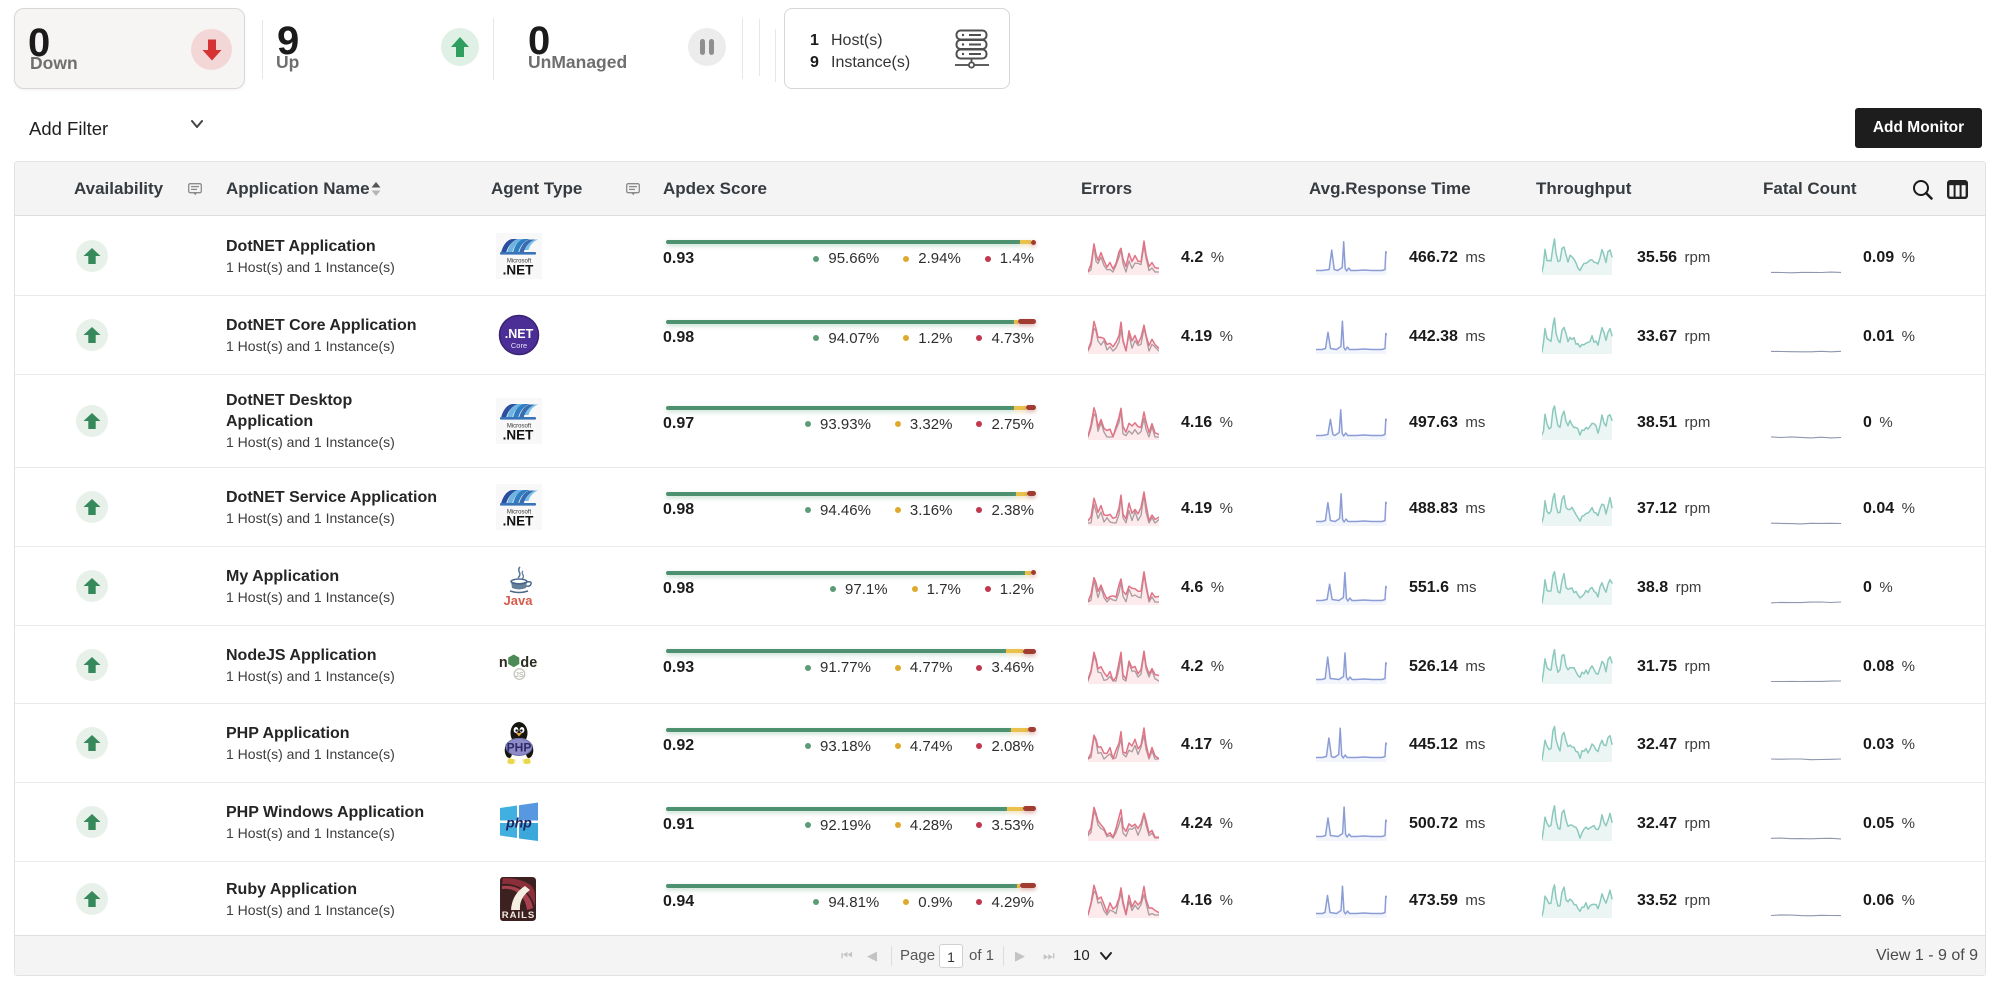 The height and width of the screenshot is (991, 2000). Describe the element at coordinates (503, 662) in the screenshot. I see `svg-text: n` at that location.